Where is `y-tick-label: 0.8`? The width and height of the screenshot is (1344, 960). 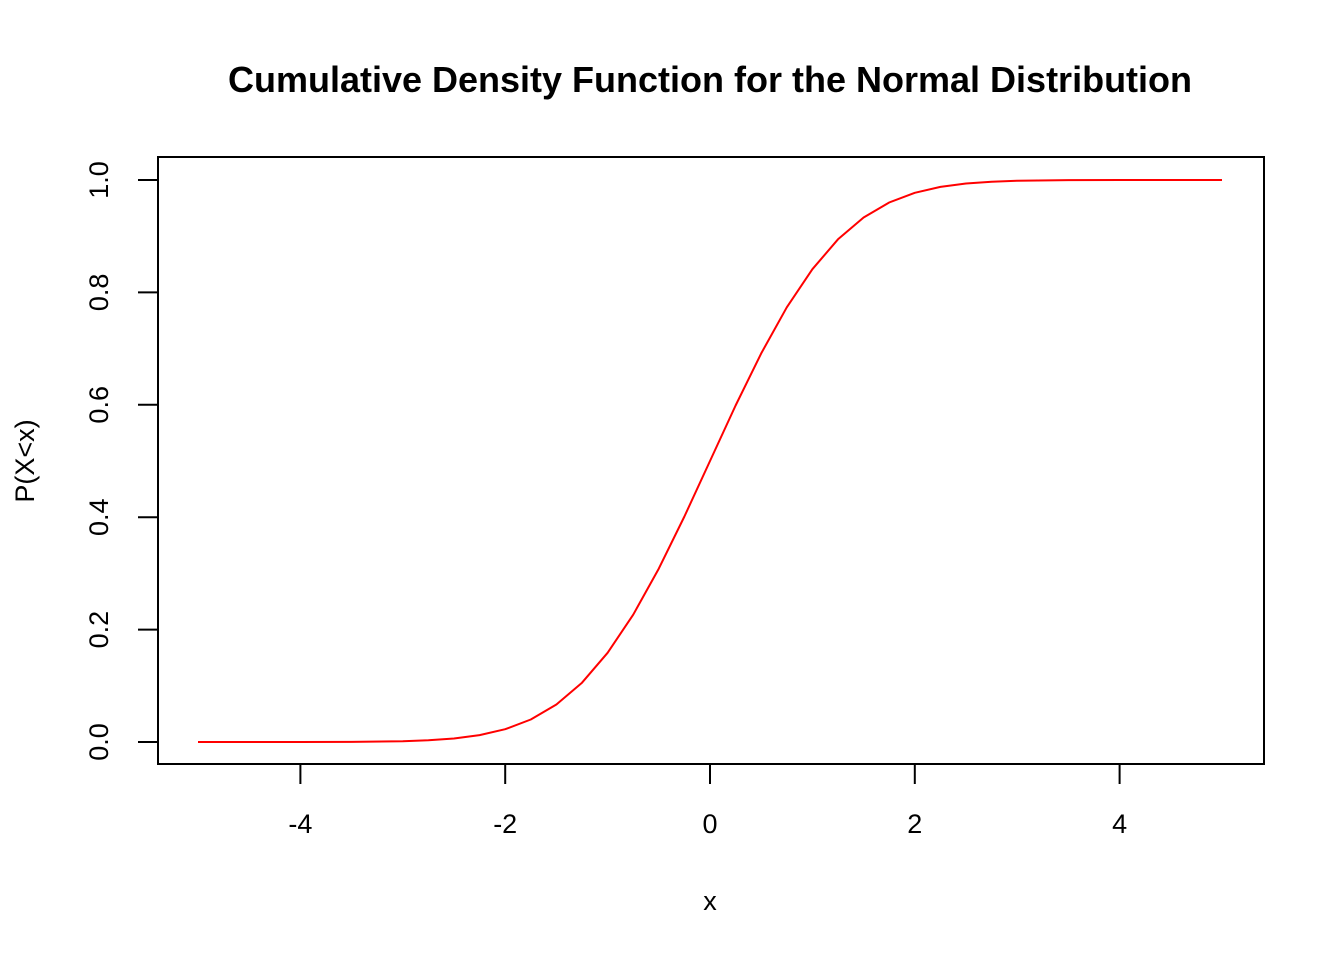
y-tick-label: 0.8 is located at coordinates (99, 293).